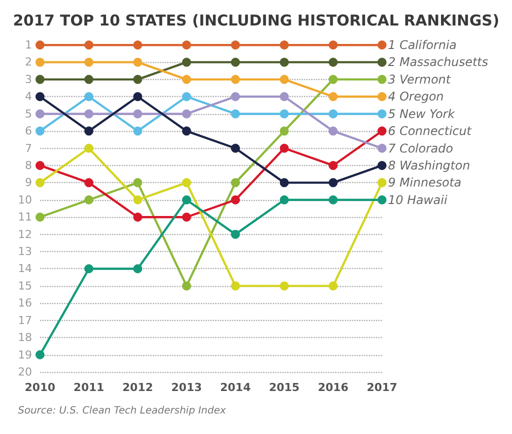 The image size is (512, 434). Describe the element at coordinates (28, 183) in the screenshot. I see `y-tick-label: 9` at that location.